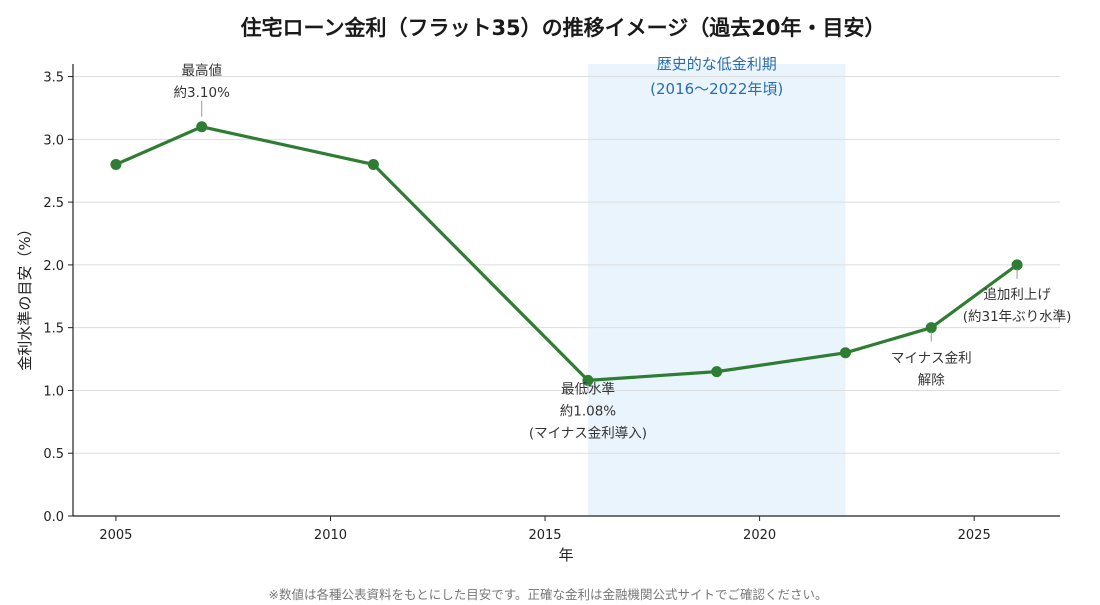 The height and width of the screenshot is (605, 1100). I want to click on annotation-text: (マイナス金利導入), so click(588, 433).